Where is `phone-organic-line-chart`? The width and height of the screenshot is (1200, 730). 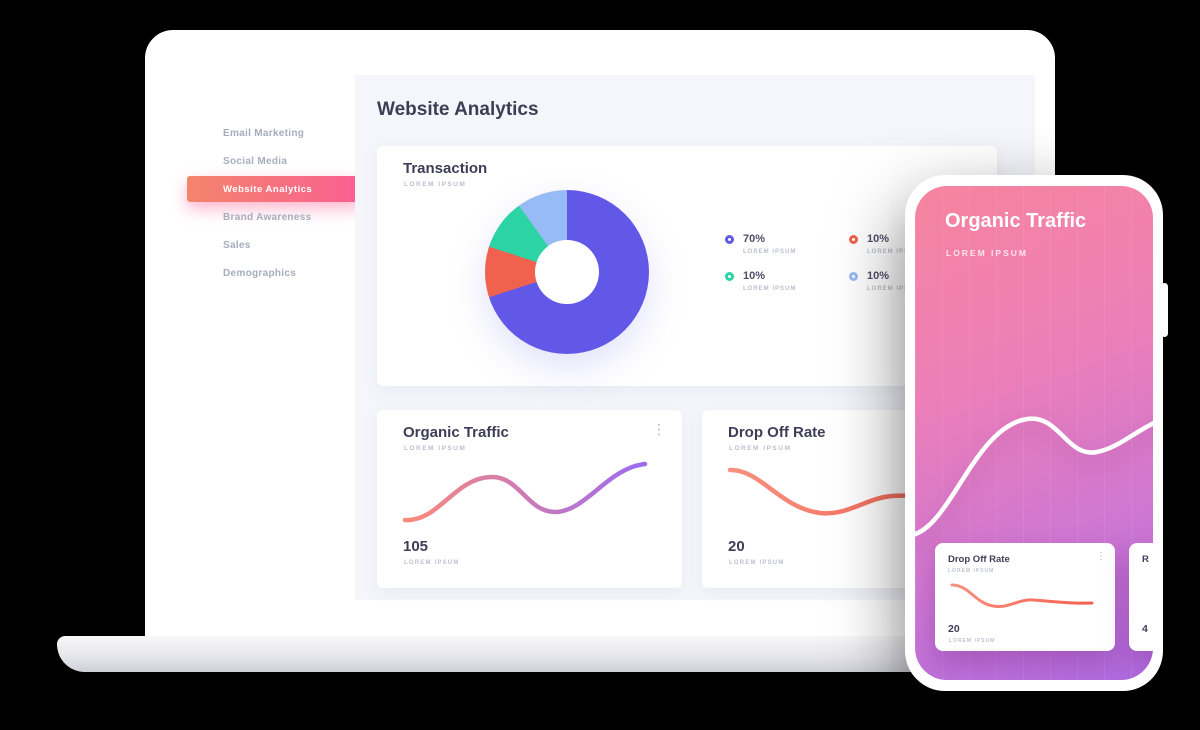 phone-organic-line-chart is located at coordinates (1034, 476).